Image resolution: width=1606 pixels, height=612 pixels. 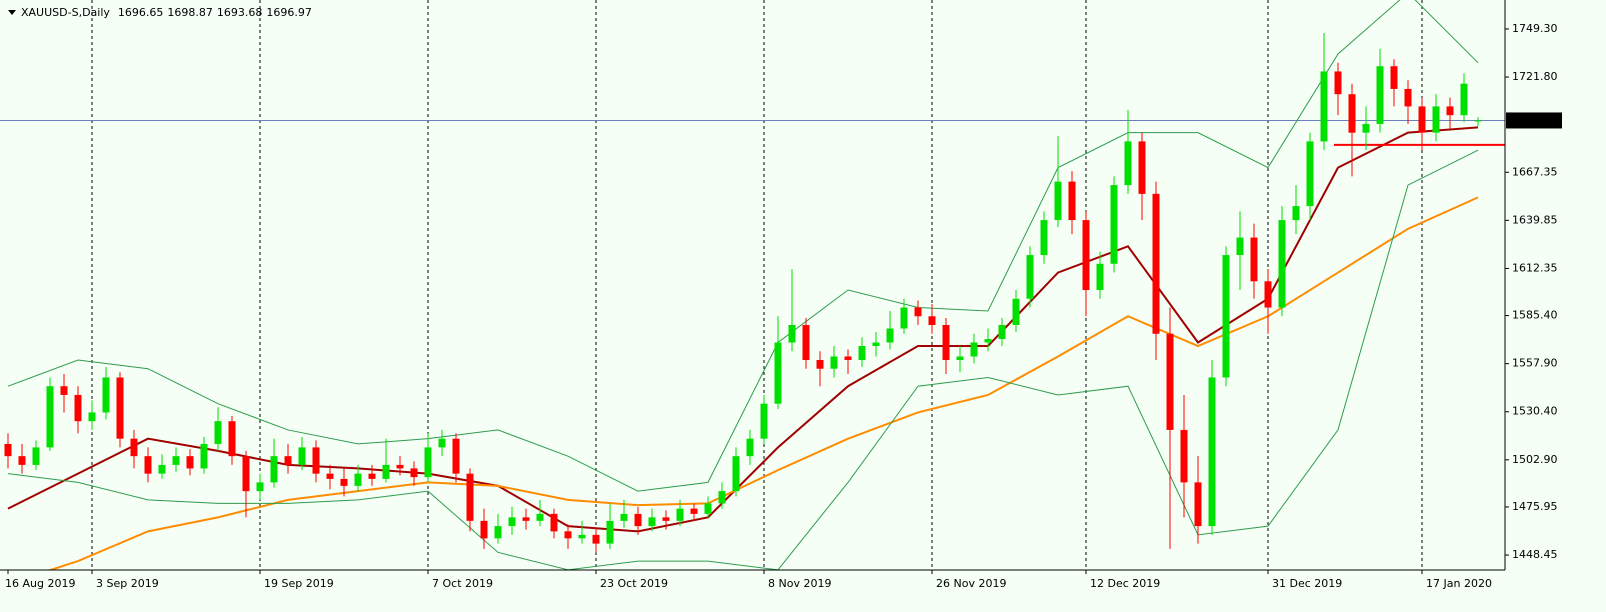 I want to click on y-tick-label: 1530.40, so click(x=1535, y=411).